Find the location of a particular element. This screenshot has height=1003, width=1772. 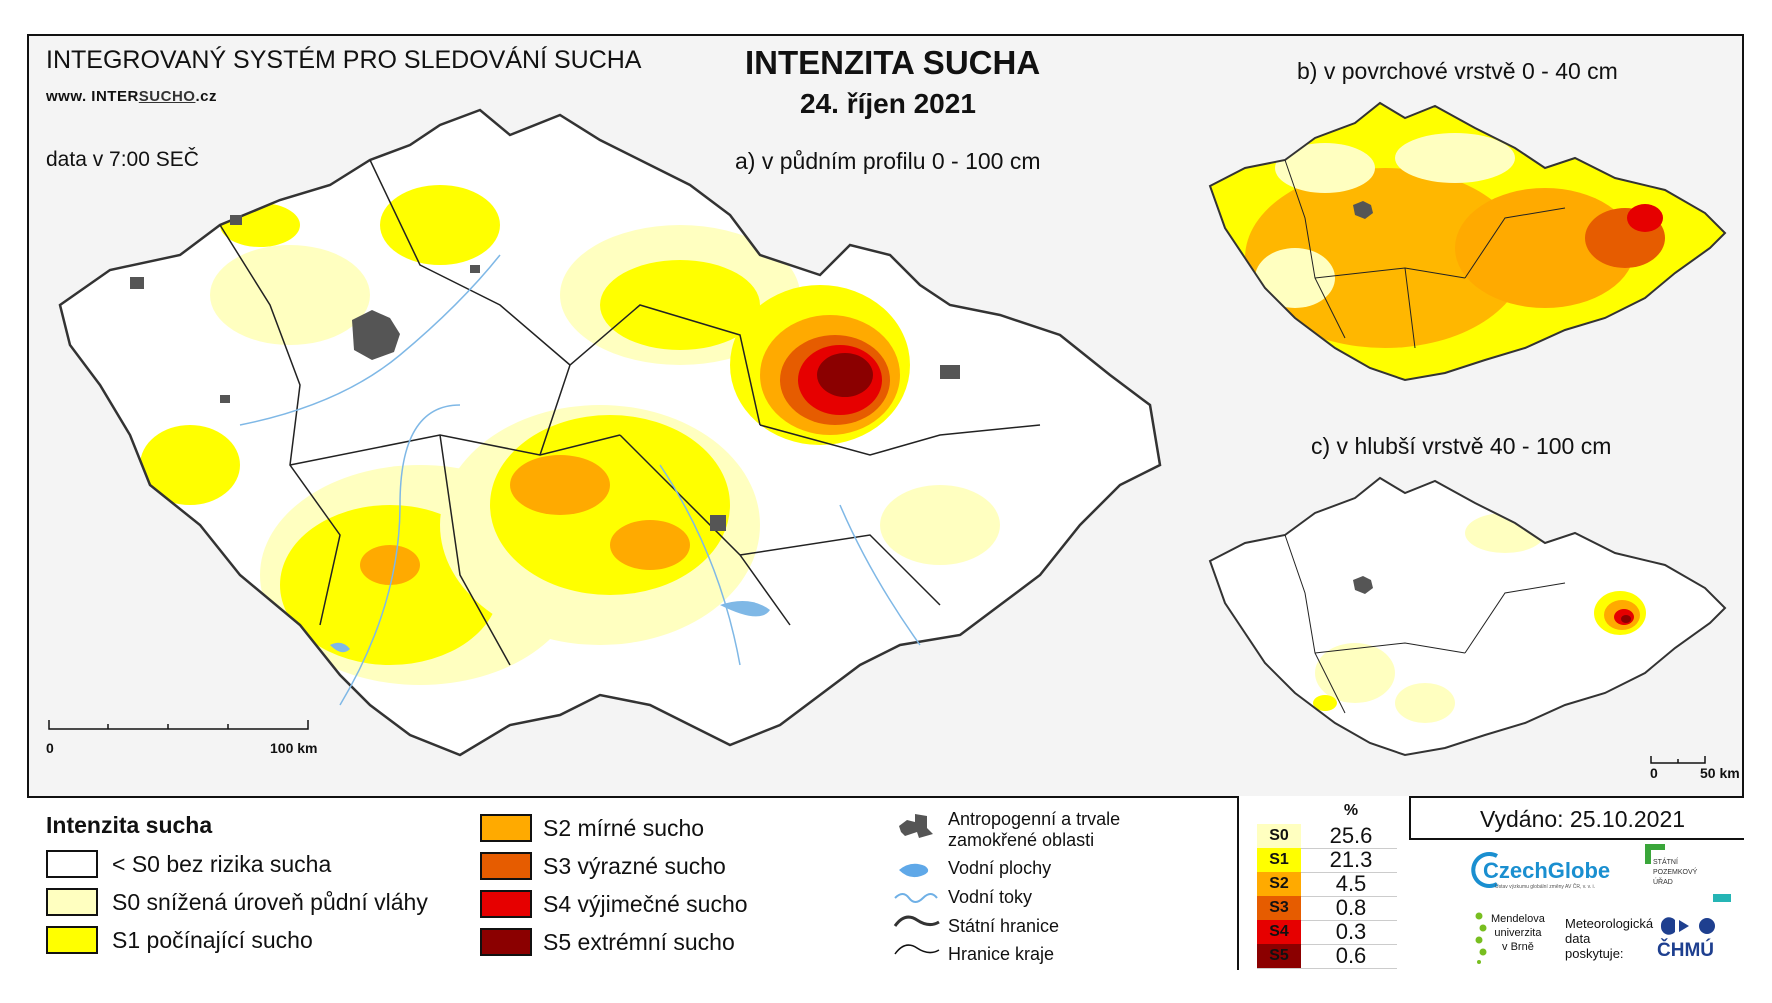

chmu-logo-text: ČHMÚ is located at coordinates (1685, 950).